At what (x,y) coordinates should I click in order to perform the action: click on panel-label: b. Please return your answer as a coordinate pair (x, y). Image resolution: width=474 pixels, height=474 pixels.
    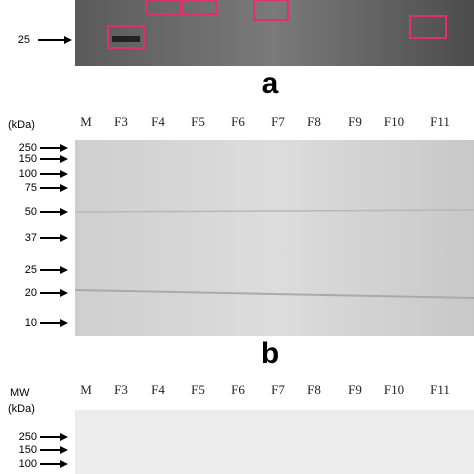
    Looking at the image, I should click on (270, 353).